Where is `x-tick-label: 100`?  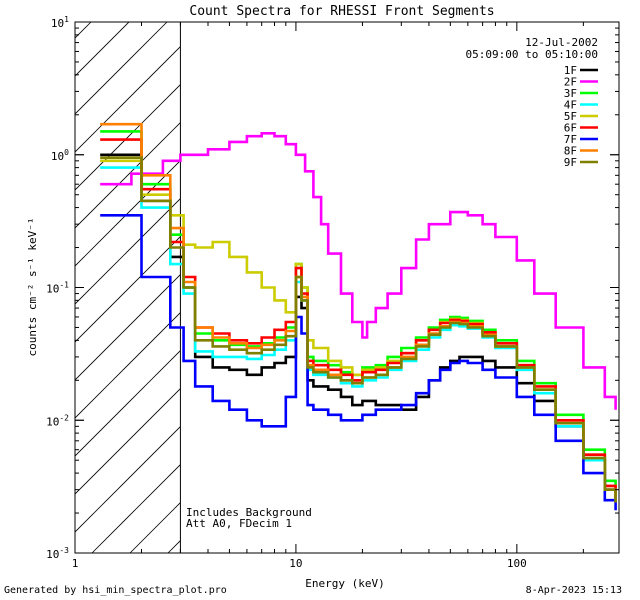
x-tick-label: 100 is located at coordinates (517, 563).